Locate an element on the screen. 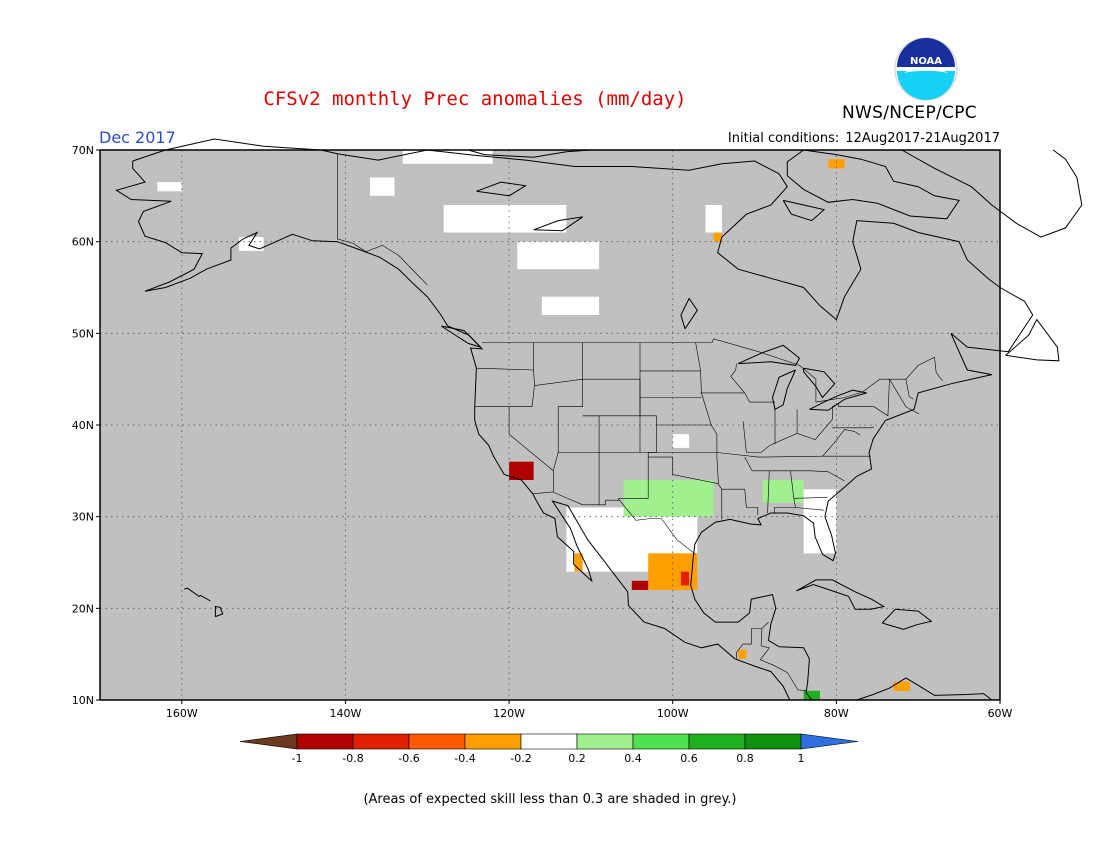 This screenshot has width=1100, height=850. coast-cuba is located at coordinates (841, 594).